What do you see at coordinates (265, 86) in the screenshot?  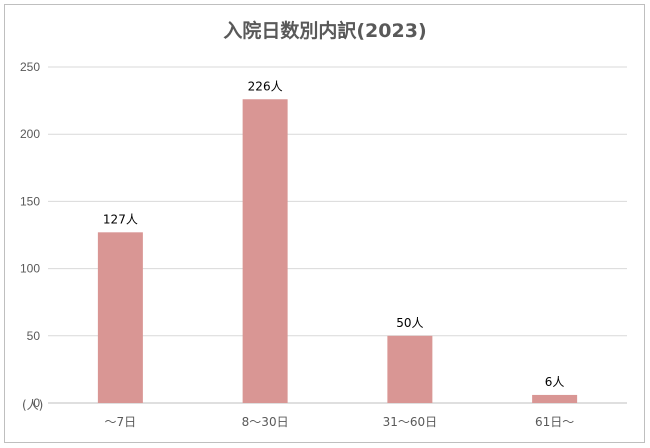 I see `data-label: 226人` at bounding box center [265, 86].